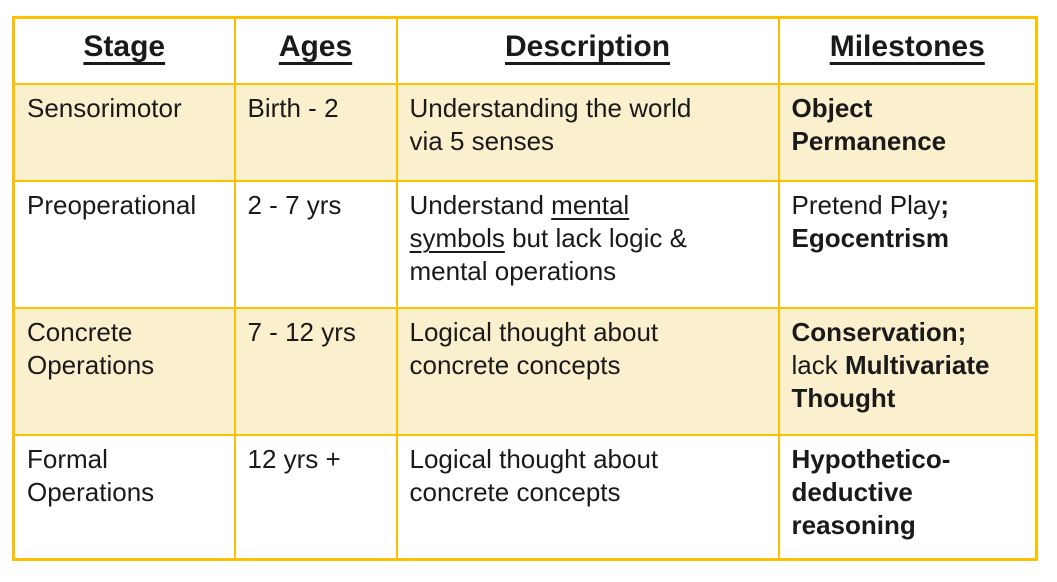 This screenshot has width=1057, height=582. I want to click on text-segment: reasoning, so click(853, 525).